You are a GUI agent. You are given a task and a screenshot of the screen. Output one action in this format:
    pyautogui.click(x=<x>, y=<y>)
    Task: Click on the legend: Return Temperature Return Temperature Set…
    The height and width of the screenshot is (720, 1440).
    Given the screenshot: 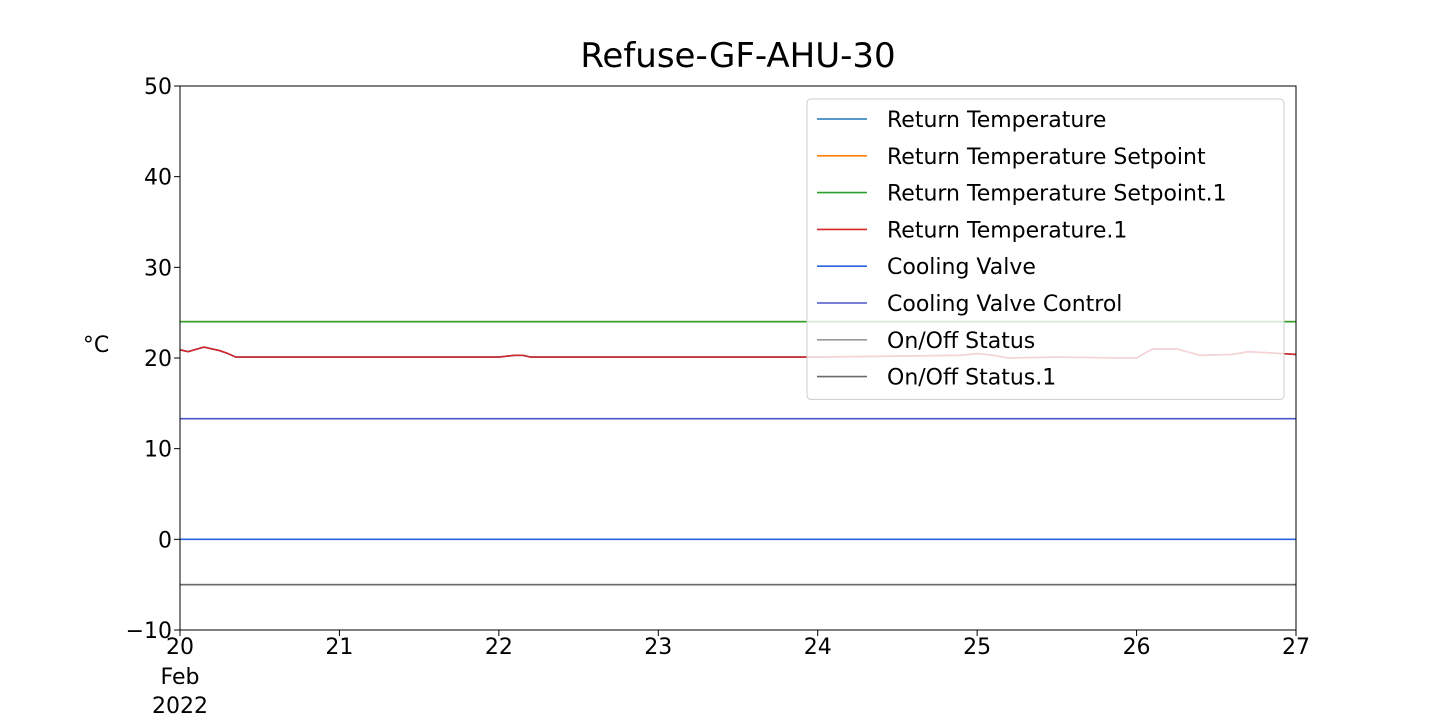 What is the action you would take?
    pyautogui.click(x=1045, y=249)
    